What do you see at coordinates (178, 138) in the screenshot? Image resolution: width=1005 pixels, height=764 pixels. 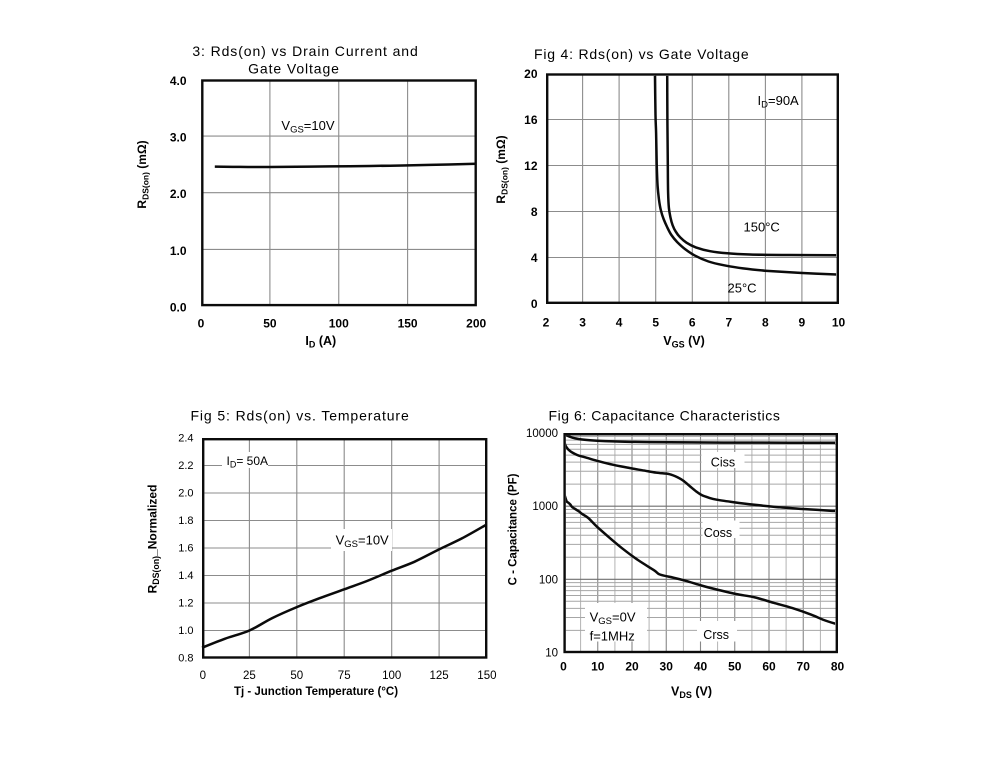 I see `svg-text: 3.0` at bounding box center [178, 138].